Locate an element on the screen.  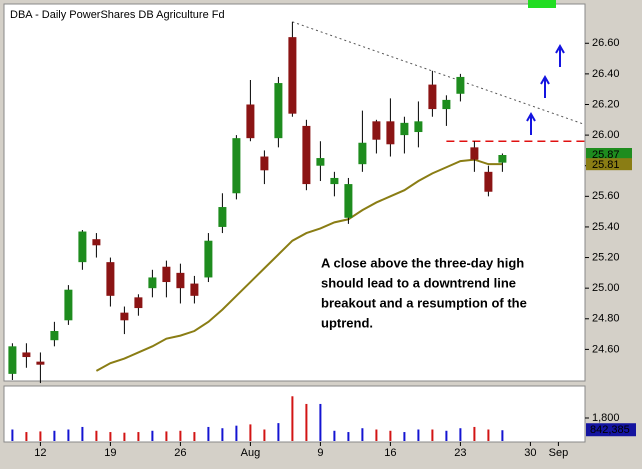
last-ma-box is located at coordinates (609, 164).